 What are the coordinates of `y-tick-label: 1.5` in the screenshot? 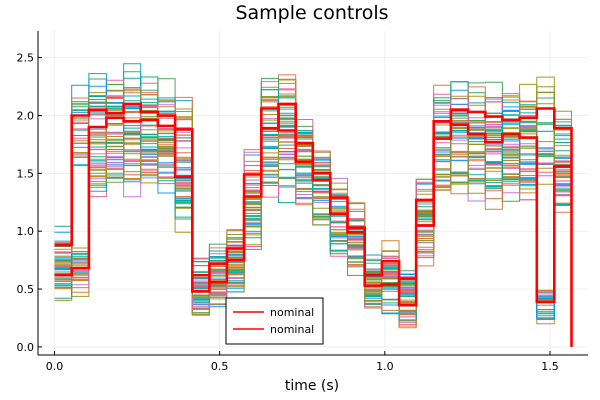 It's located at (26, 173).